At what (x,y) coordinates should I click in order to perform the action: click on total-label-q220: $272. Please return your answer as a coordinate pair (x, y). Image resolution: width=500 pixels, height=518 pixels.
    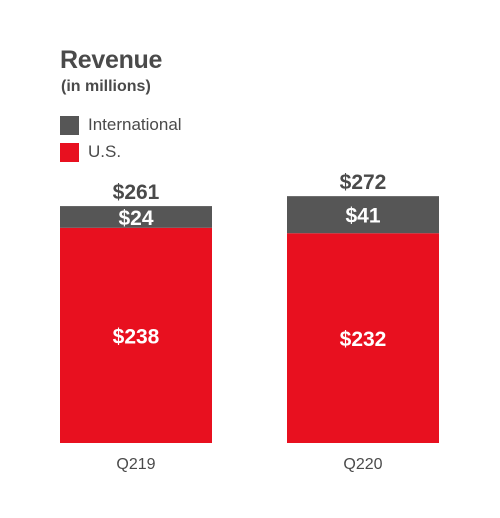
    Looking at the image, I should click on (363, 182).